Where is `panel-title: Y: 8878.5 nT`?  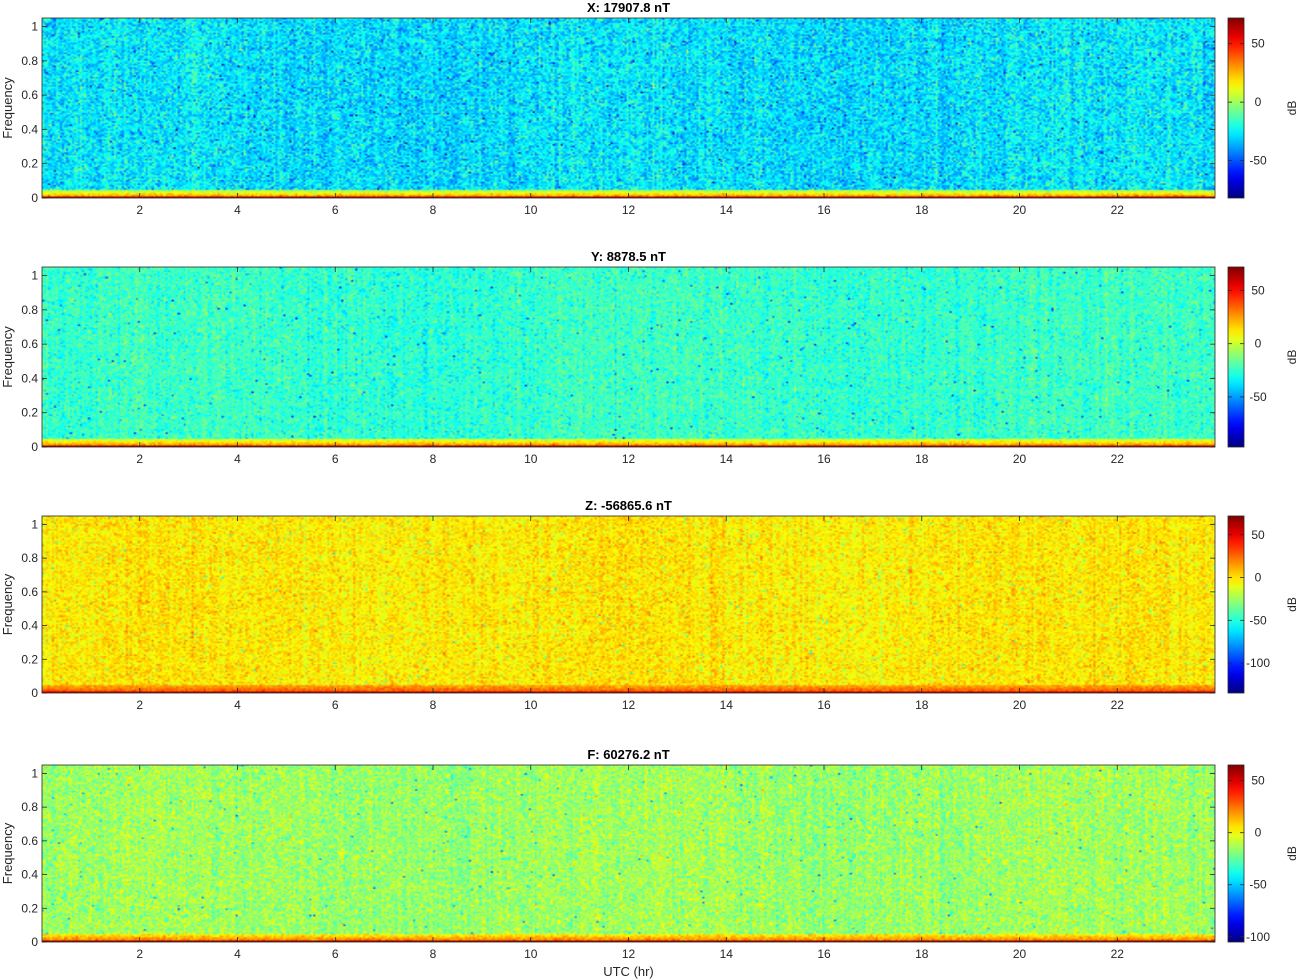
panel-title: Y: 8878.5 nT is located at coordinates (628, 256).